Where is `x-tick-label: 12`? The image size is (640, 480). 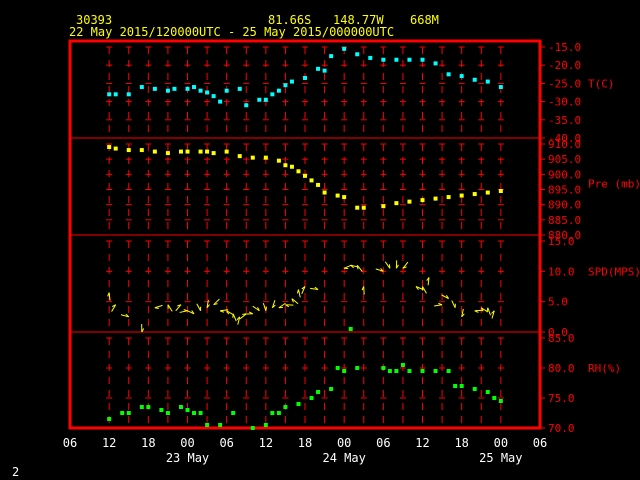 x-tick-label: 12 is located at coordinates (109, 443).